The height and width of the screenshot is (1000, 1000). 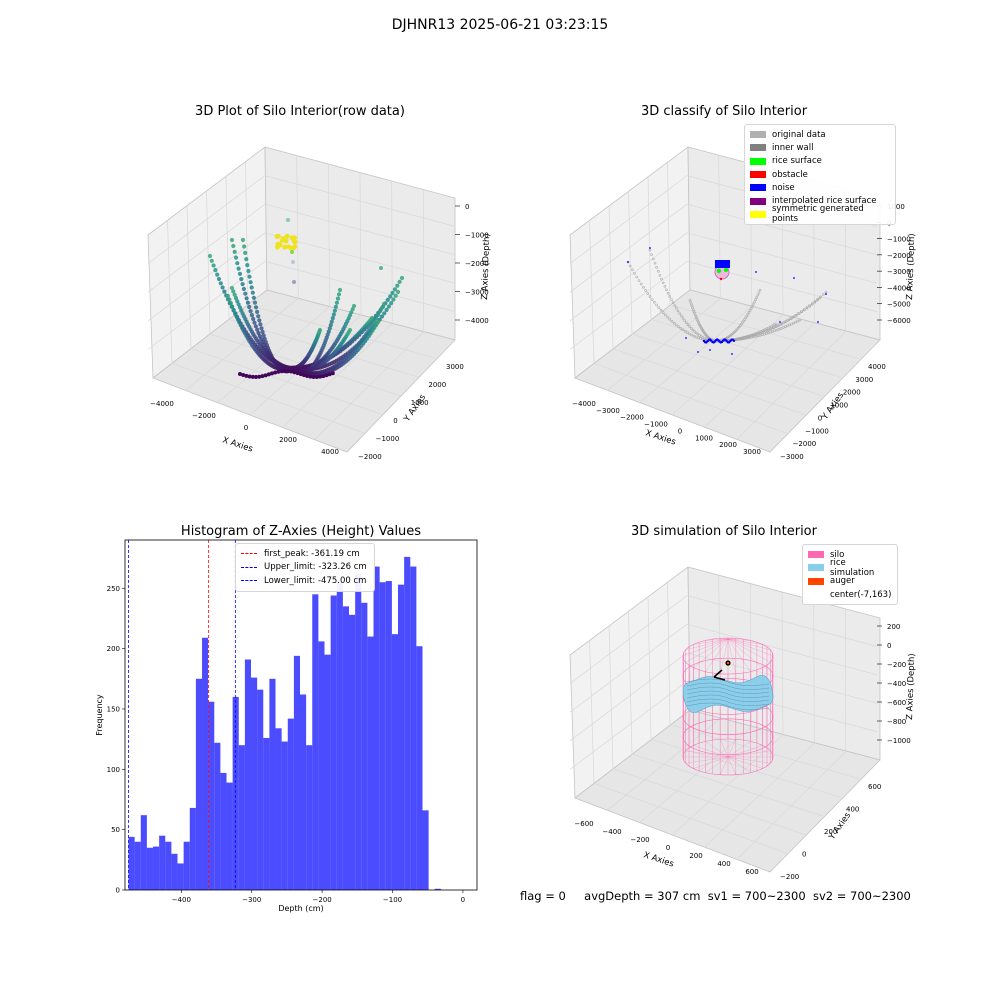 I want to click on plot4-xtick: −600, so click(x=583, y=824).